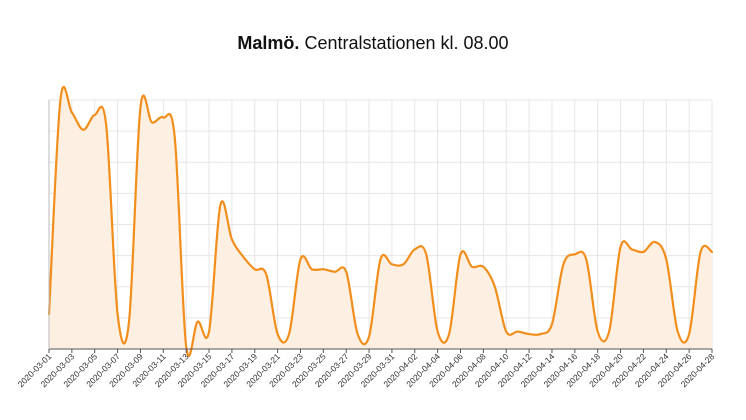 This screenshot has height=420, width=746. Describe the element at coordinates (268, 43) in the screenshot. I see `chart-title-bold: Malmö.` at that location.